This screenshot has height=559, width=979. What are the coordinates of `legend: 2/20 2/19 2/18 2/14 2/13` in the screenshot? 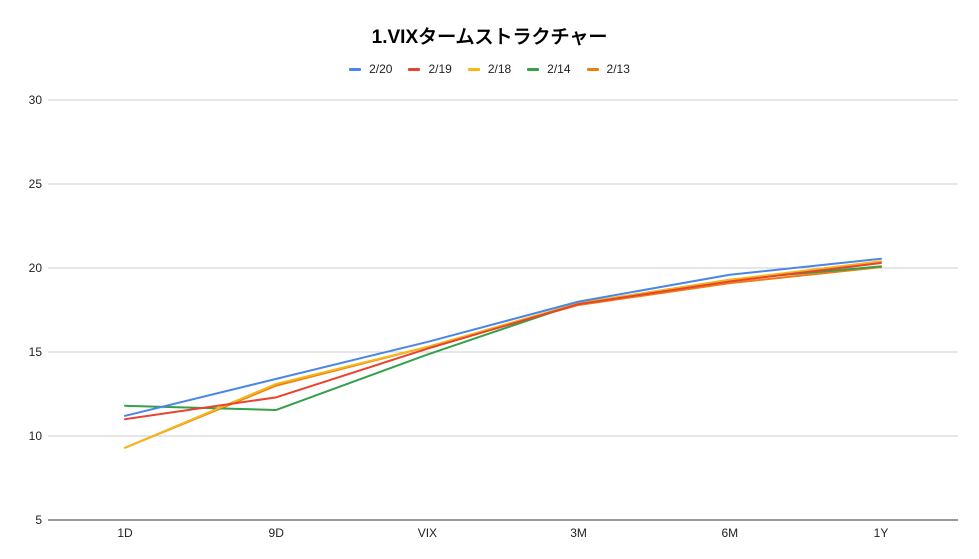 It's located at (489, 69).